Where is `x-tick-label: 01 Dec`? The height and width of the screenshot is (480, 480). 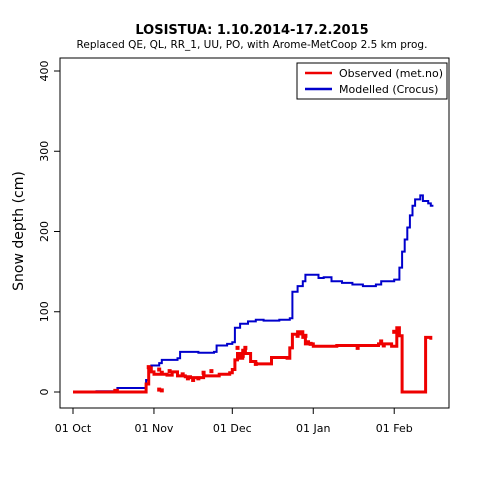
x-tick-label: 01 Dec is located at coordinates (232, 428).